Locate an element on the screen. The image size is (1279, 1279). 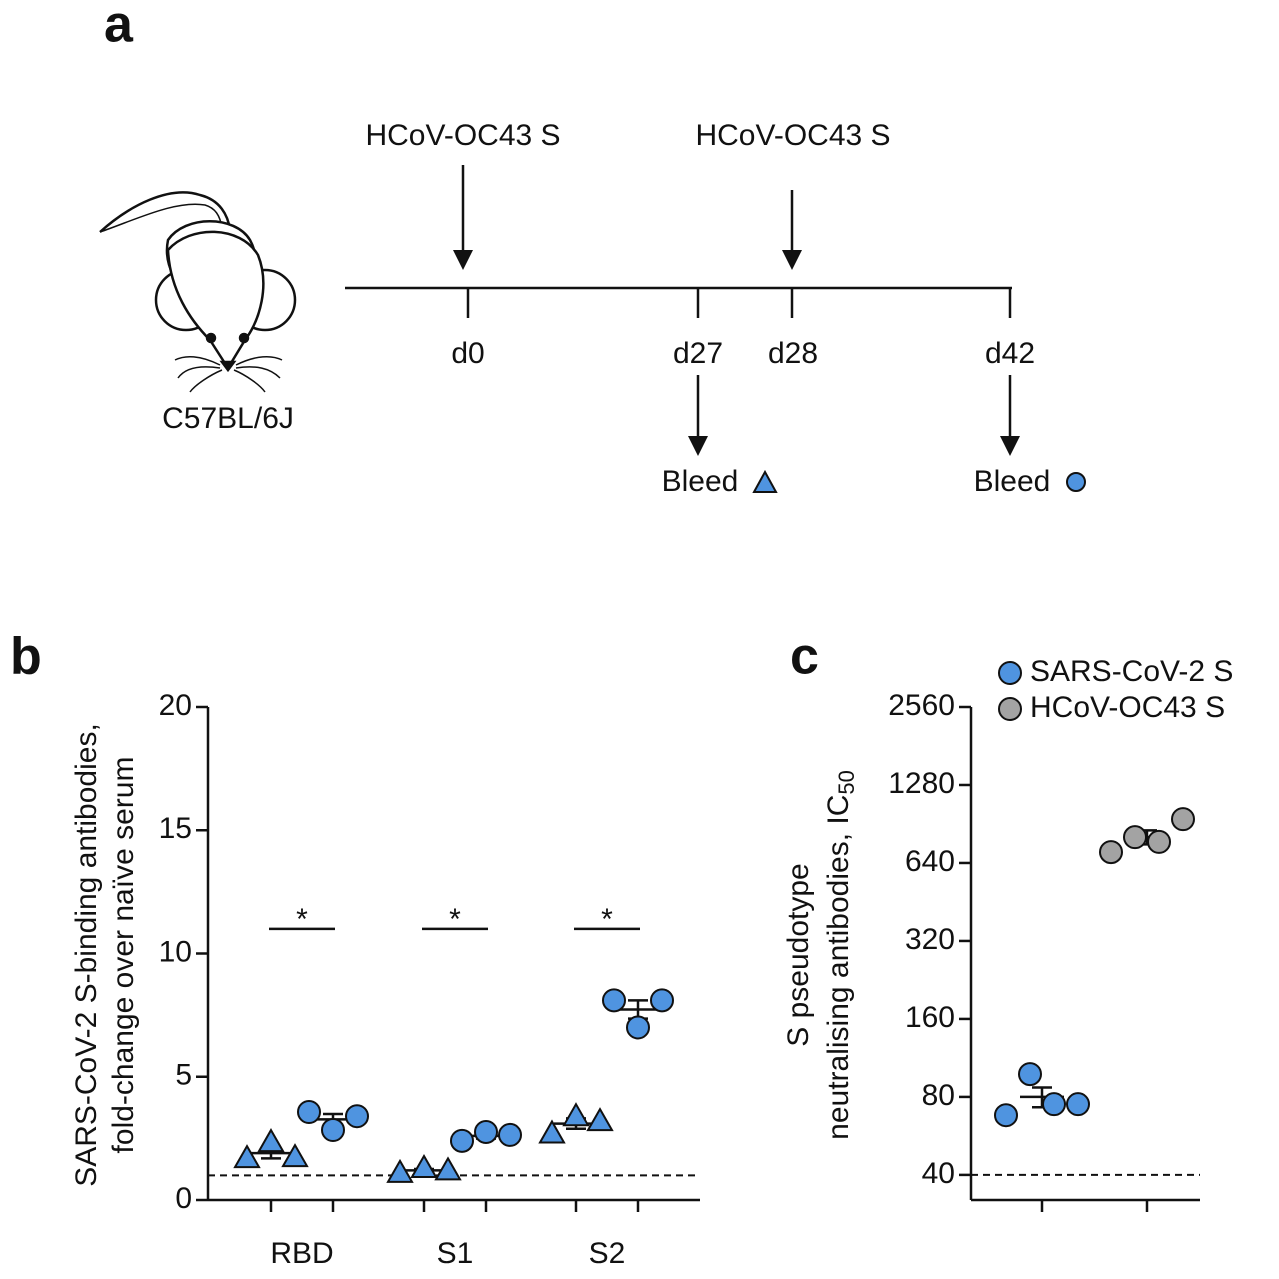
mouse-icon is located at coordinates (198, 292).